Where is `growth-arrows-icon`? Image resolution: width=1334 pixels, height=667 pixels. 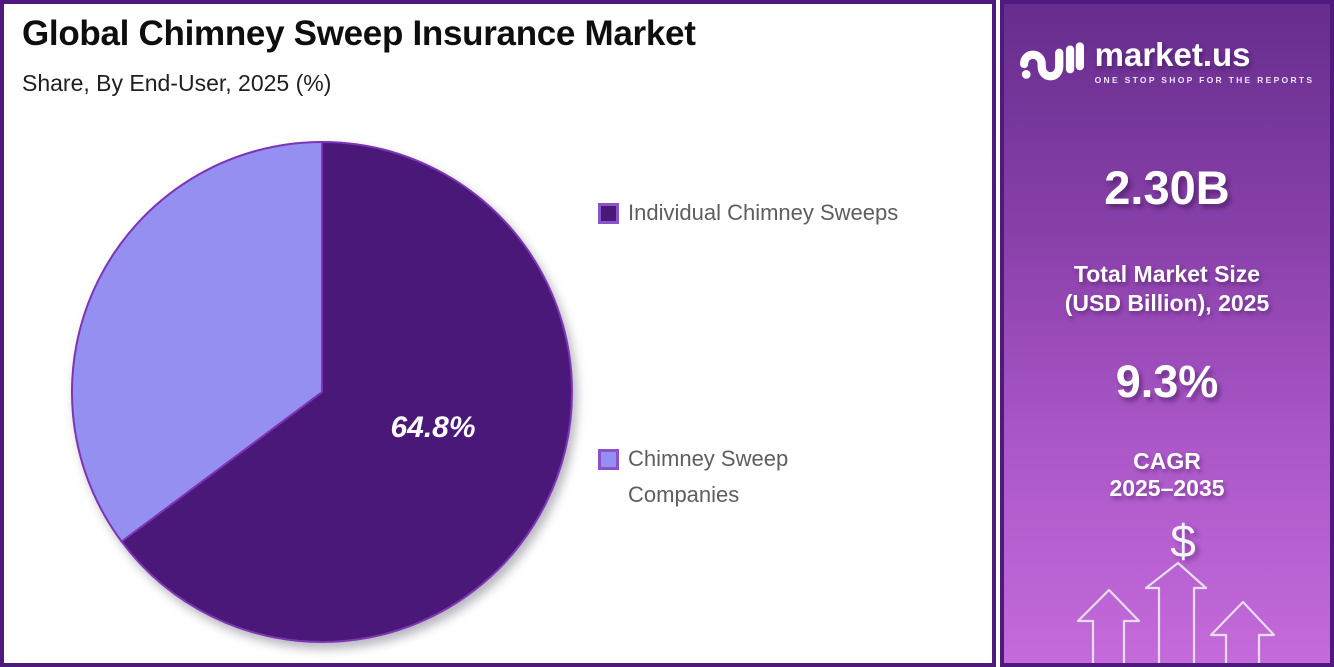 growth-arrows-icon is located at coordinates (1176, 612).